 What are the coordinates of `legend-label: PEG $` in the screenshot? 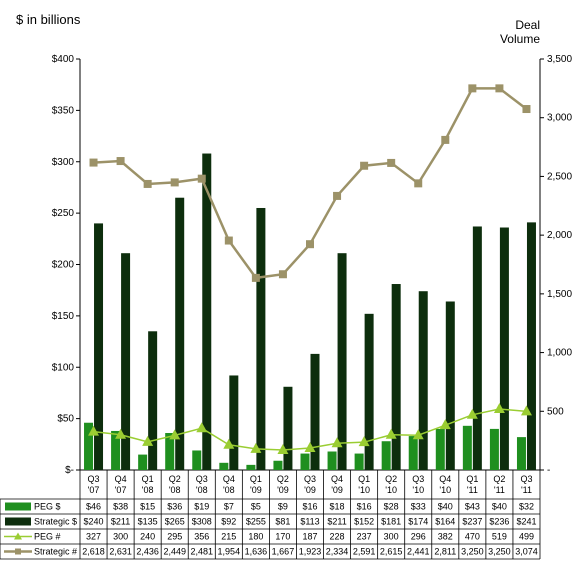 It's located at (47, 507).